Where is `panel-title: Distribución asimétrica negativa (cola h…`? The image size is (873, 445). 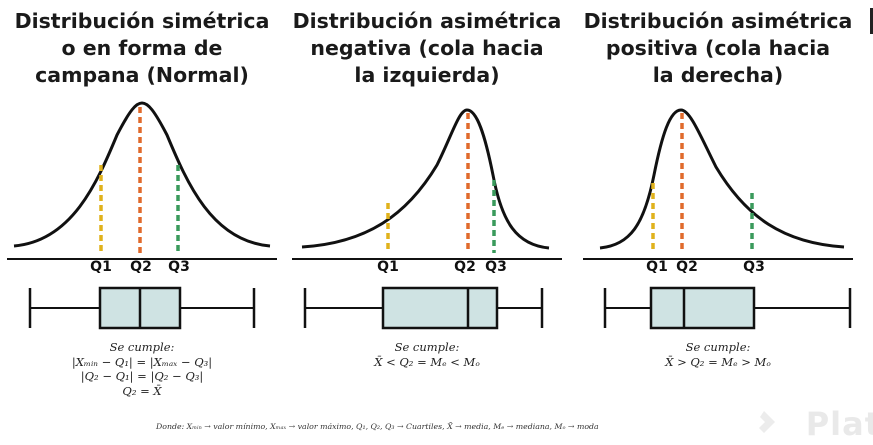
panel-title: Distribución asimétrica negativa (cola h… is located at coordinates (427, 48).